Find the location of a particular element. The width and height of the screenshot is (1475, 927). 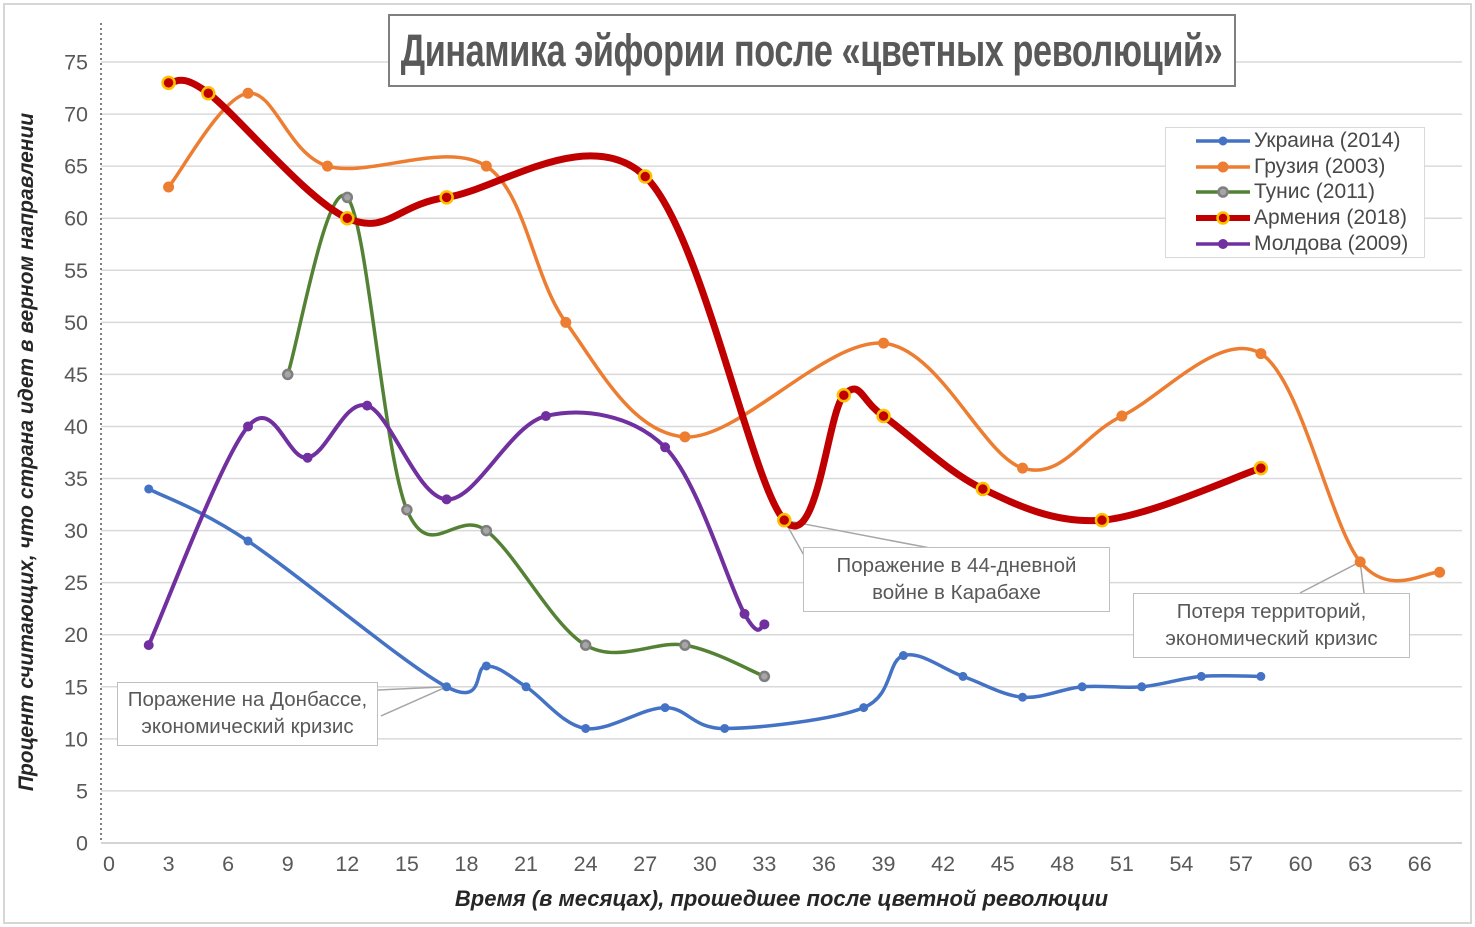

x-tick-label: 36 is located at coordinates (824, 864).